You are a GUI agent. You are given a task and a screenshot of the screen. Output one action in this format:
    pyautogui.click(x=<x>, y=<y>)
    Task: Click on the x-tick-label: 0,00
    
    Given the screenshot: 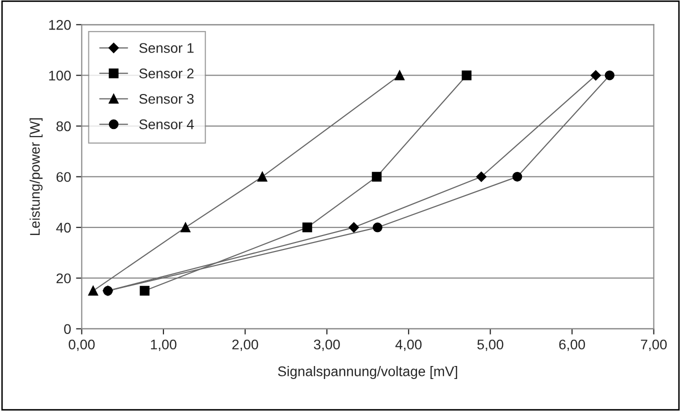 What is the action you would take?
    pyautogui.click(x=81, y=346)
    